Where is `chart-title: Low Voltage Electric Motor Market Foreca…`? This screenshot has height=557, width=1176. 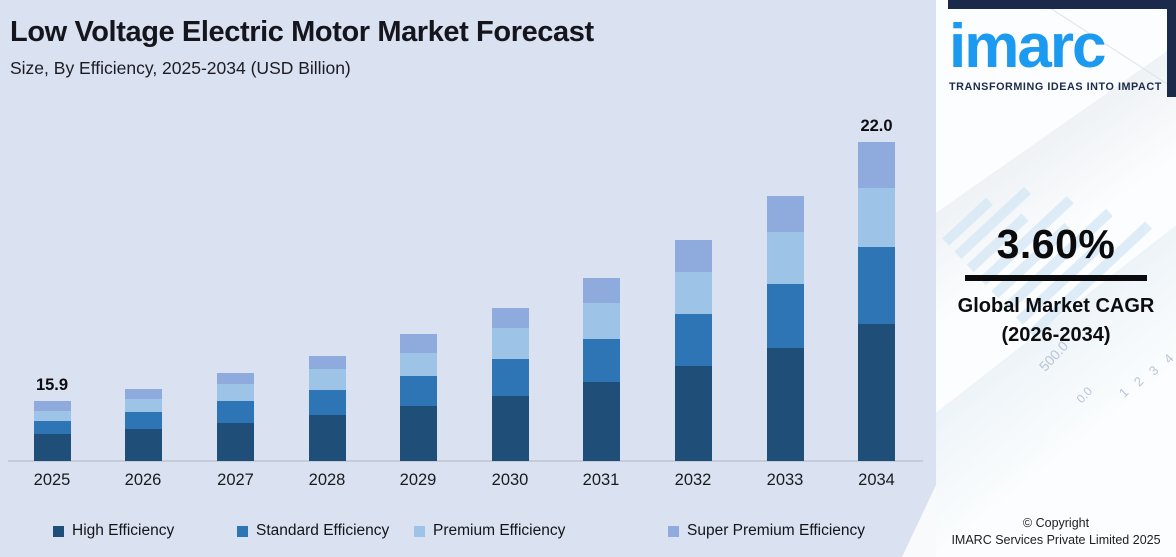 chart-title: Low Voltage Electric Motor Market Foreca… is located at coordinates (302, 32).